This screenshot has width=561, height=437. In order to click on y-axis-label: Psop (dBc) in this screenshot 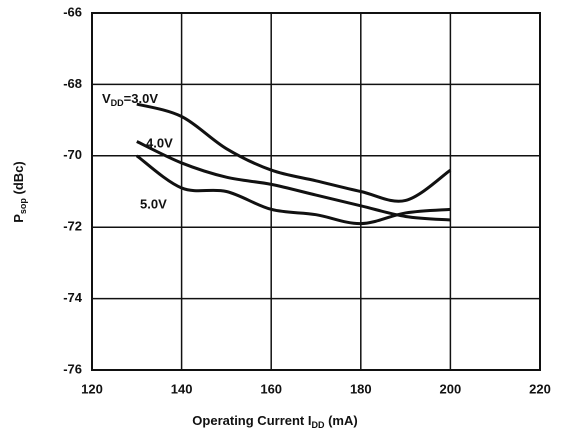, I will do `click(19, 192)`.